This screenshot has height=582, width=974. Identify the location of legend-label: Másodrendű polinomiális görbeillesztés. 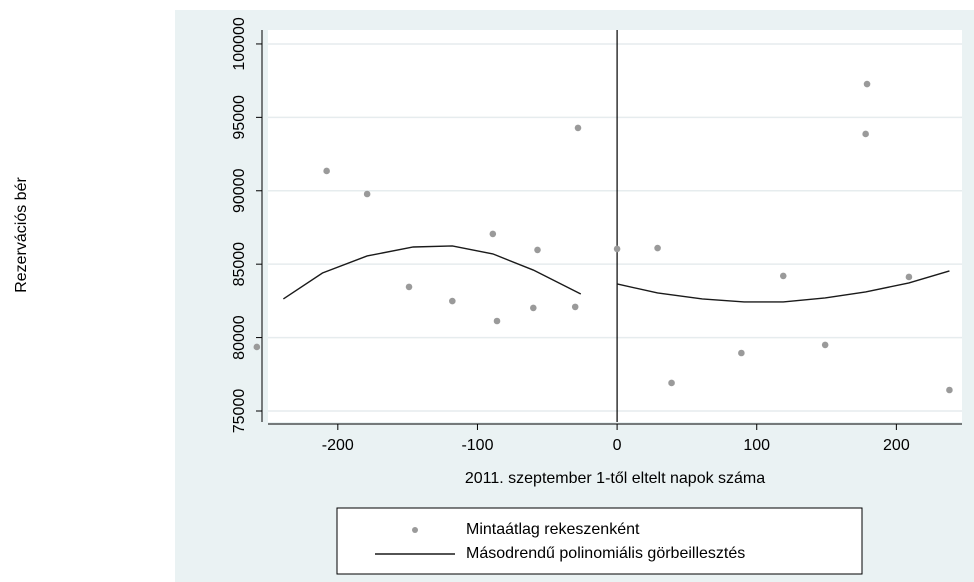
(605, 553).